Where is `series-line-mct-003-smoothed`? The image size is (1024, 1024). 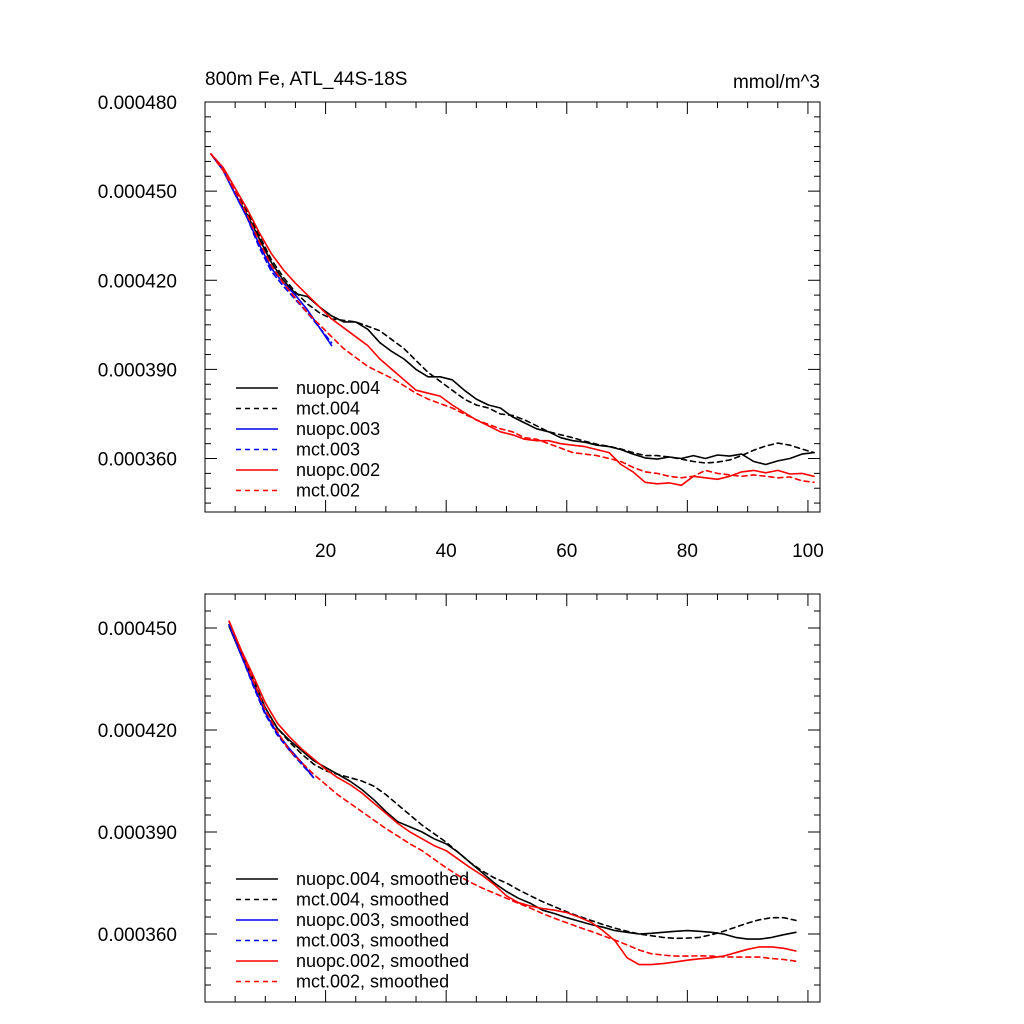
series-line-mct-003-smoothed is located at coordinates (271, 701).